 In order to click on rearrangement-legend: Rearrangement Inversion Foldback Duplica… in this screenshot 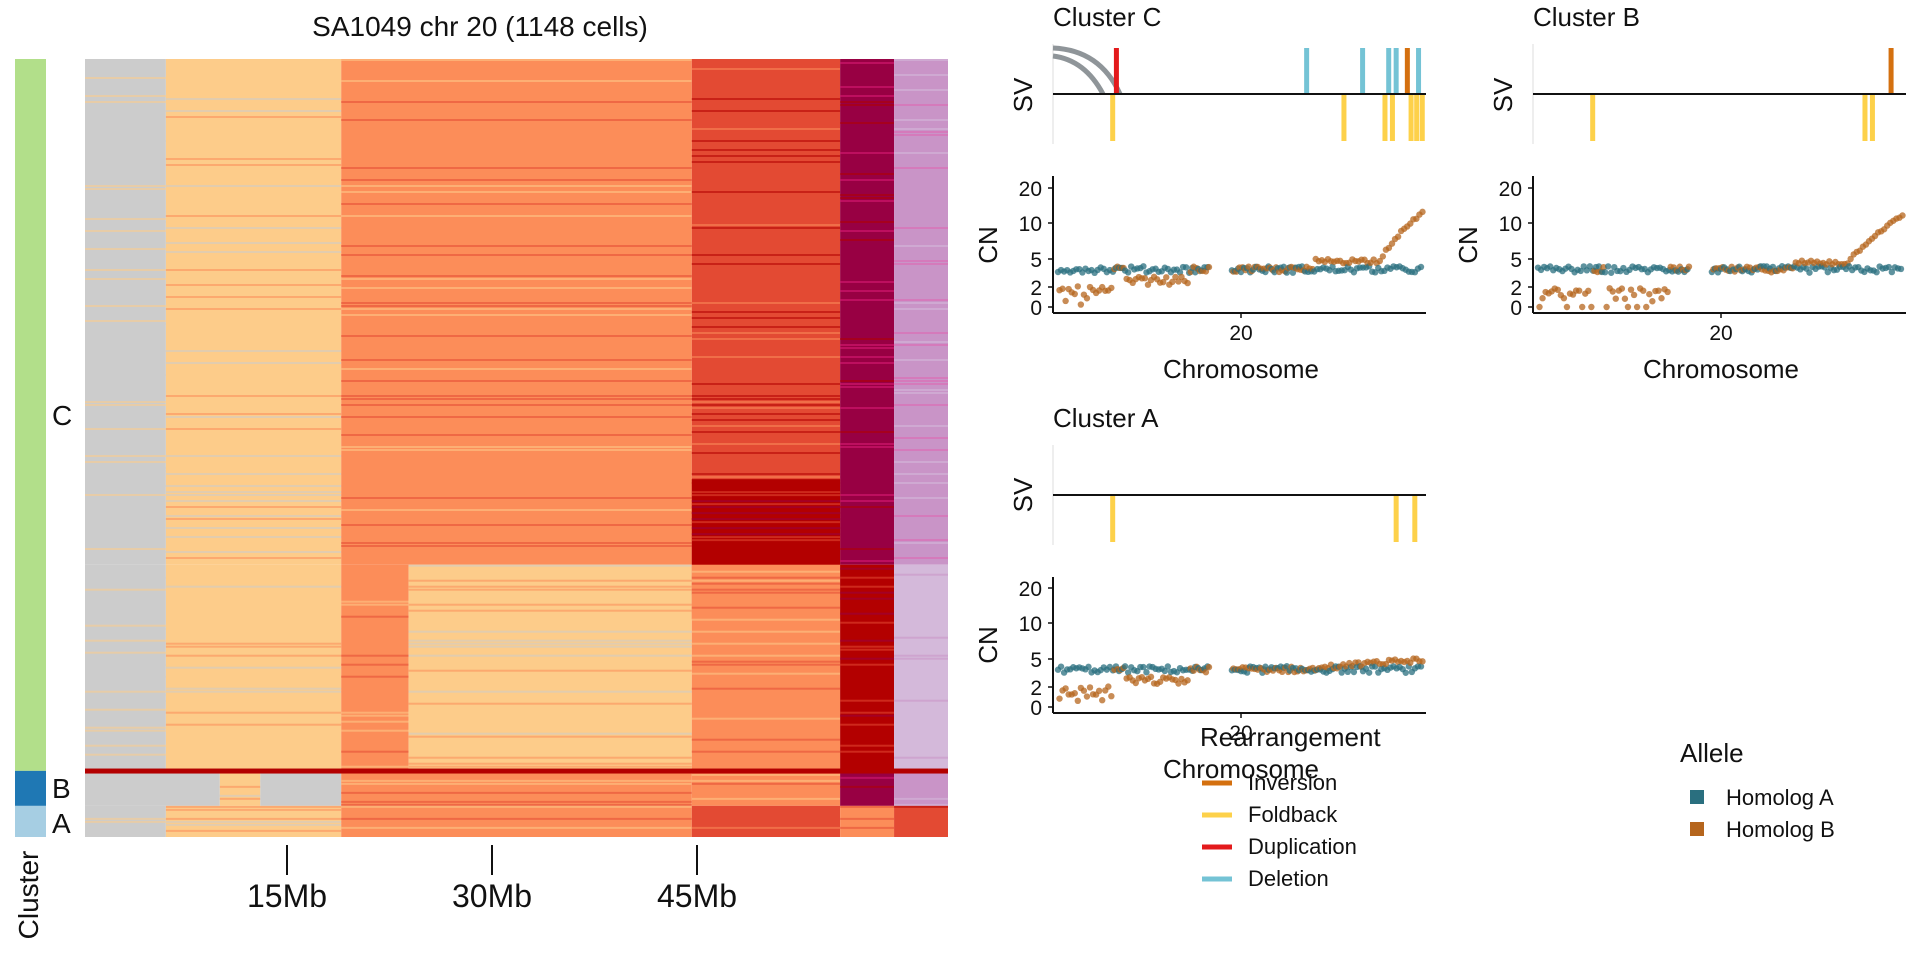, I will do `click(1290, 806)`.